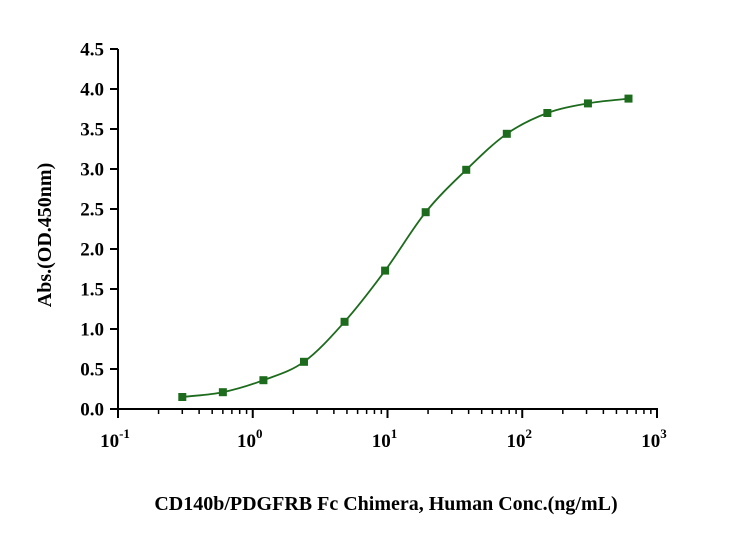  I want to click on x-tick-label: 10³, so click(654, 439).